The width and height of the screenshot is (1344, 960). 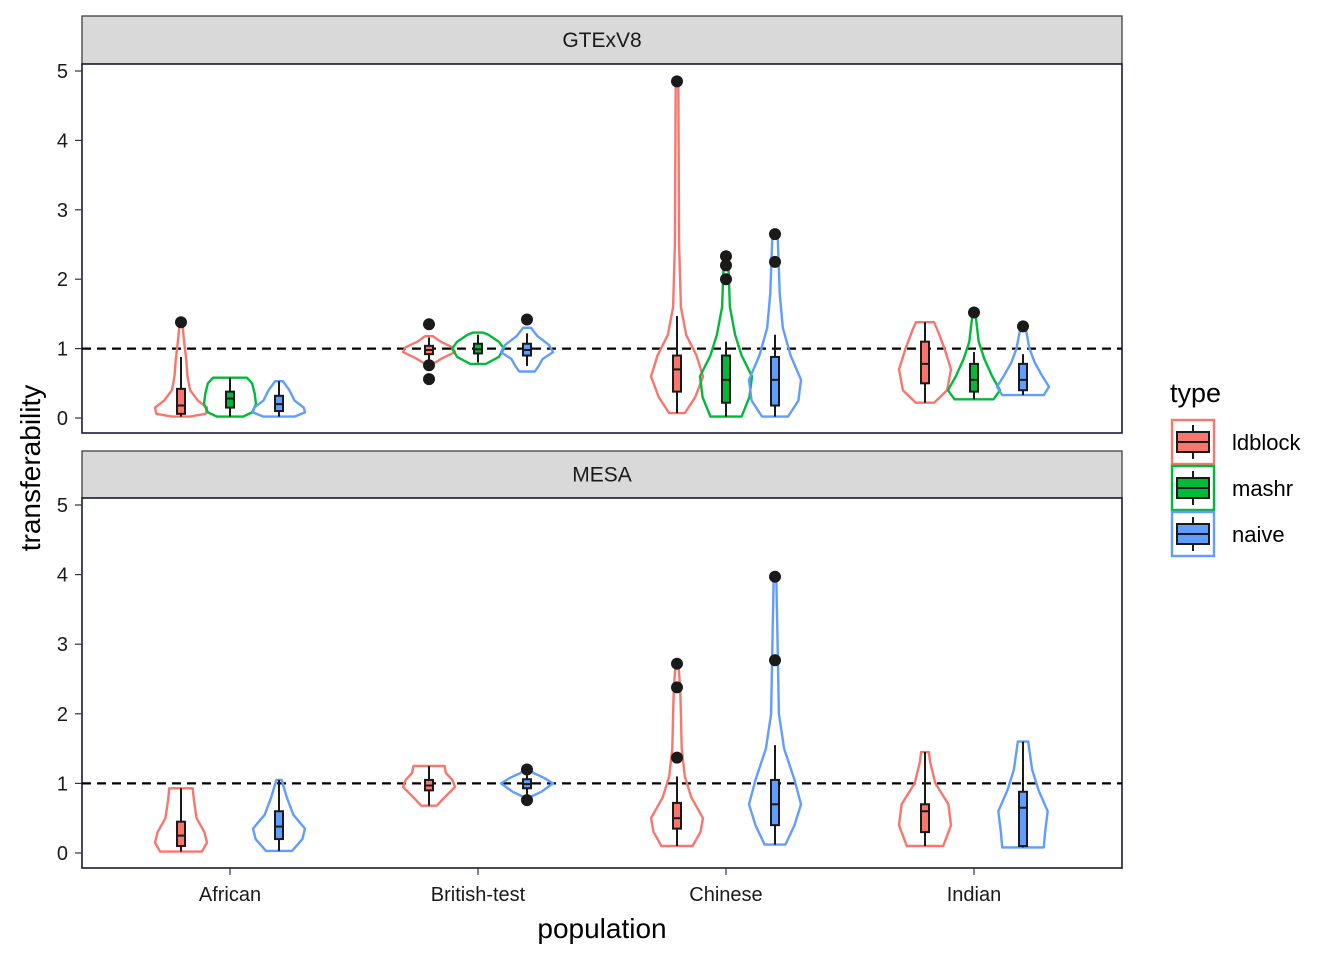 I want to click on x-axis-title: population, so click(x=601, y=928).